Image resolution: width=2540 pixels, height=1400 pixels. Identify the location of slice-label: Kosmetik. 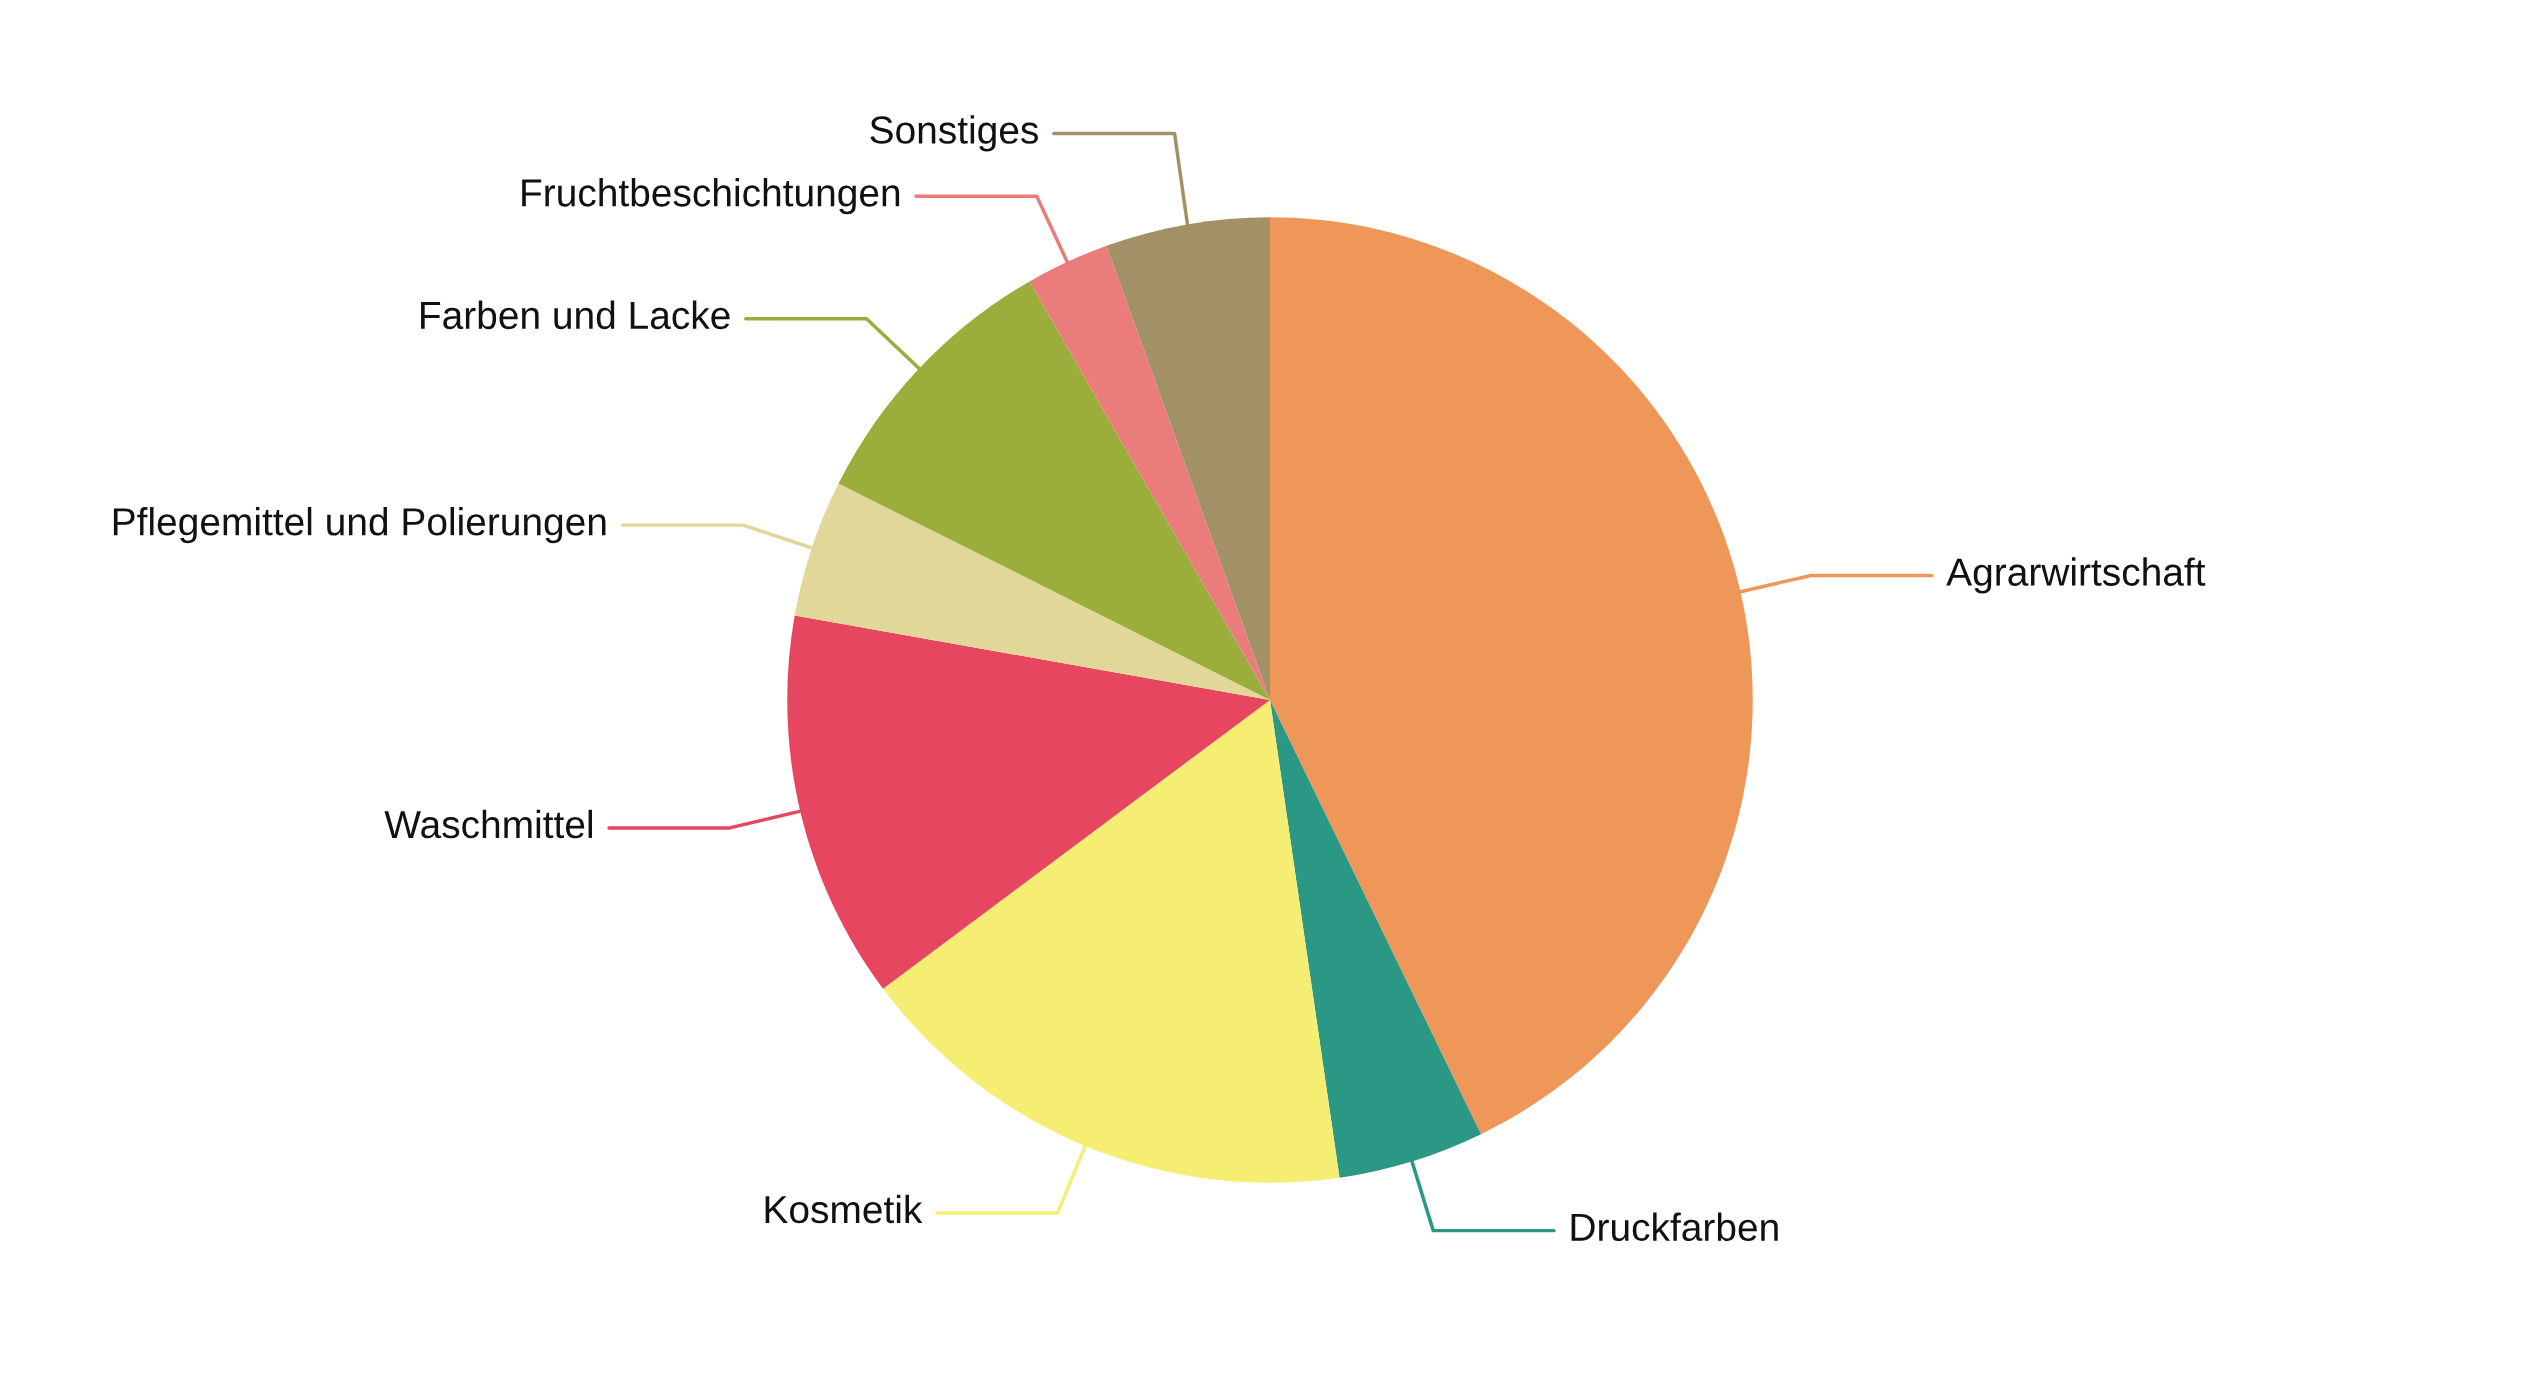
(844, 1209).